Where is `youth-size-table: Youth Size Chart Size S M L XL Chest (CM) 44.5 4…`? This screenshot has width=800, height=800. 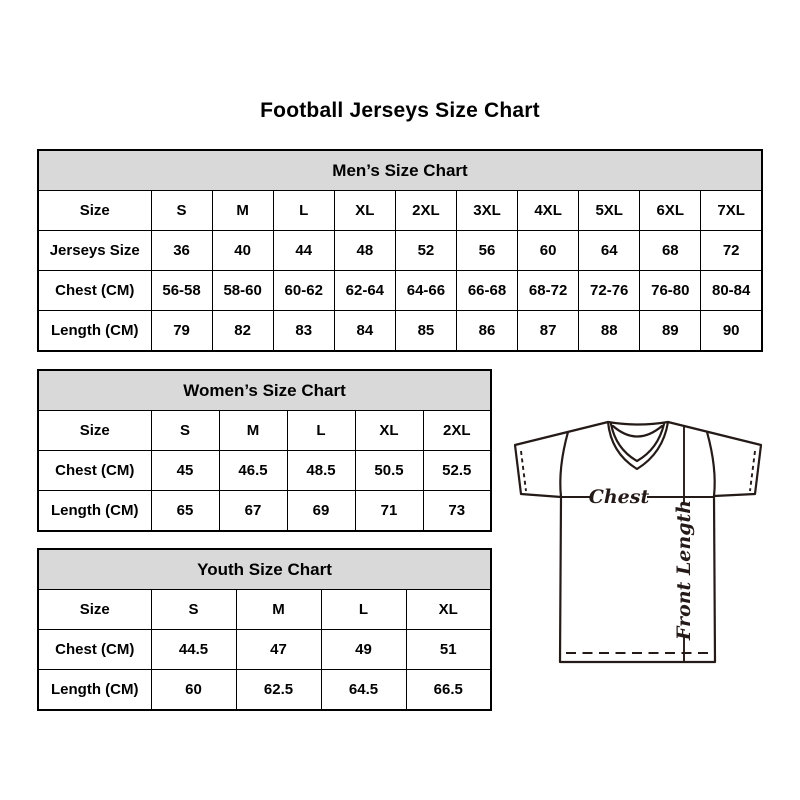 youth-size-table: Youth Size Chart Size S M L XL Chest (CM) 44.5 4… is located at coordinates (264, 629).